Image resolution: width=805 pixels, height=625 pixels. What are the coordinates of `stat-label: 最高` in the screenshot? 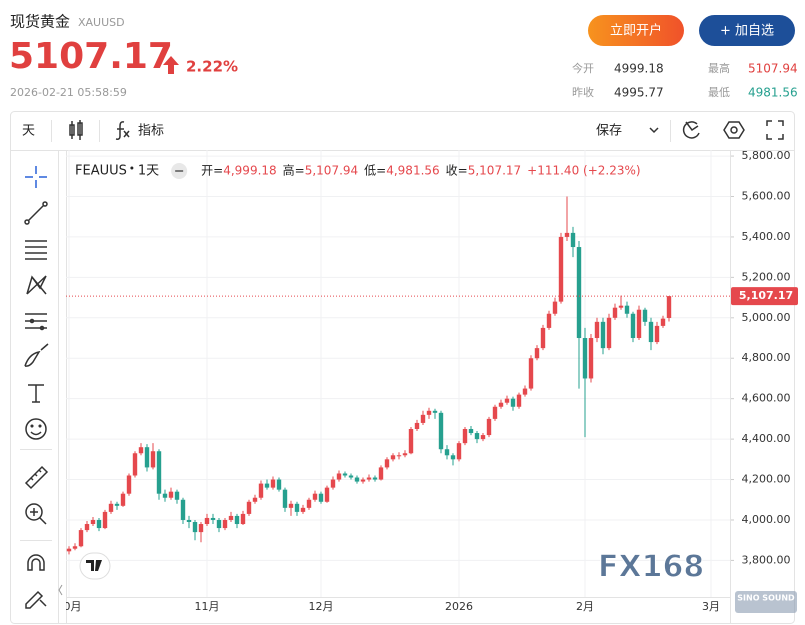 It's located at (719, 68).